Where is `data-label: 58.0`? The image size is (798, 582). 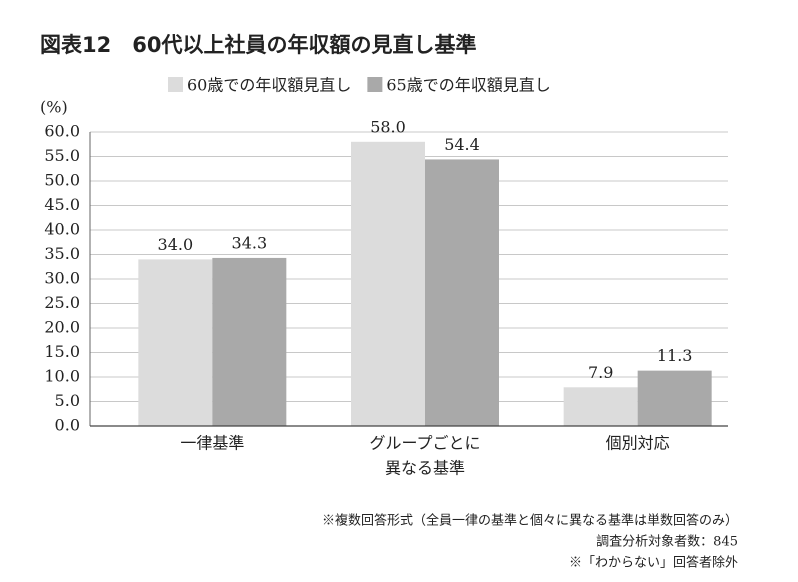 data-label: 58.0 is located at coordinates (388, 126).